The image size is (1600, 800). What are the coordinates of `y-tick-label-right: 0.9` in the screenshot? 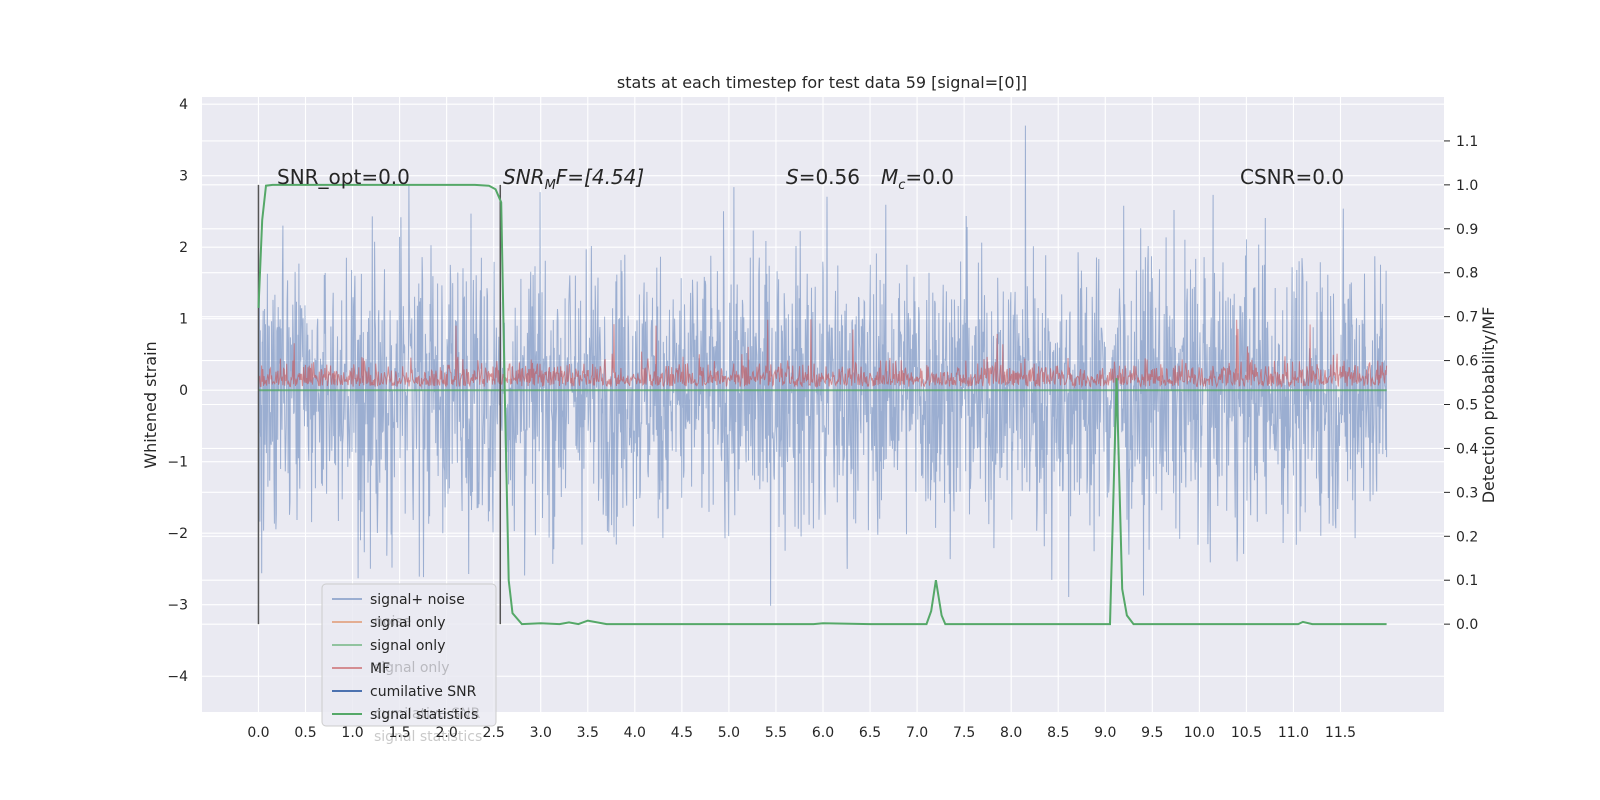 It's located at (1467, 230).